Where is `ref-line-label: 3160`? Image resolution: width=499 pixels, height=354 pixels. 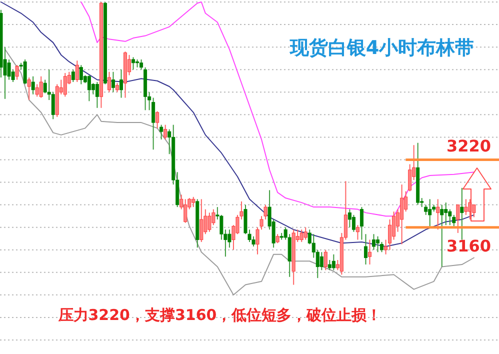 ref-line-label: 3160 is located at coordinates (468, 246).